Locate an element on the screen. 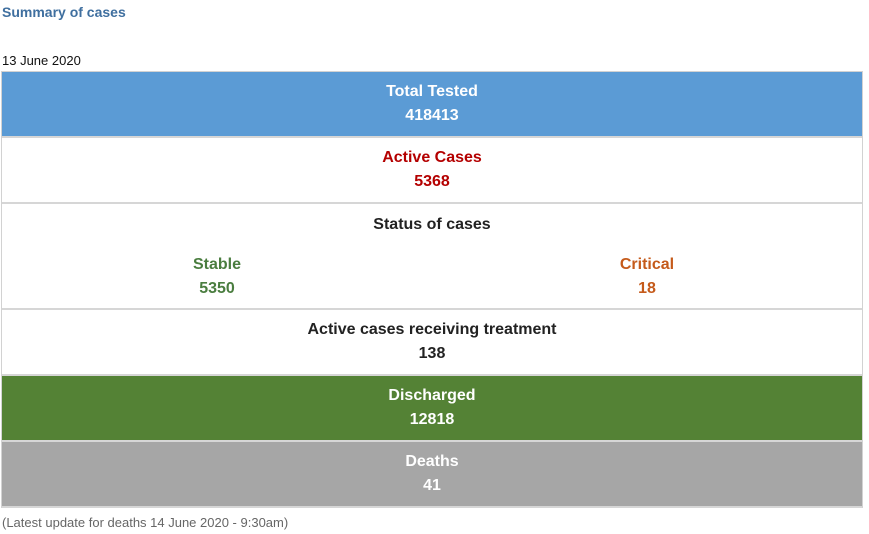  critical-cases-label: Critical is located at coordinates (647, 264).